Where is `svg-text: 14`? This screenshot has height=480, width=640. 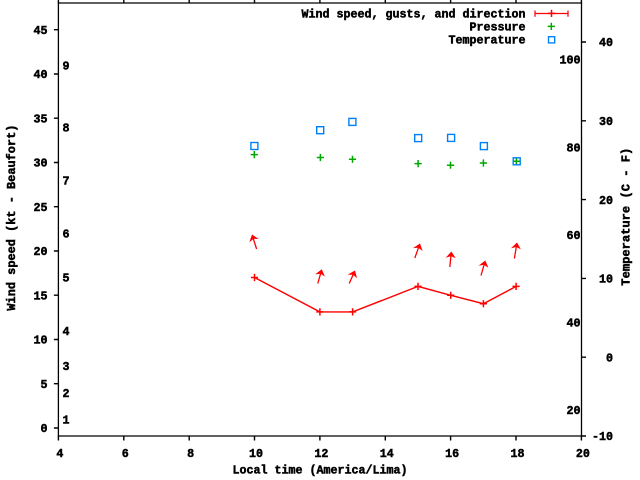
svg-text: 14 is located at coordinates (387, 454).